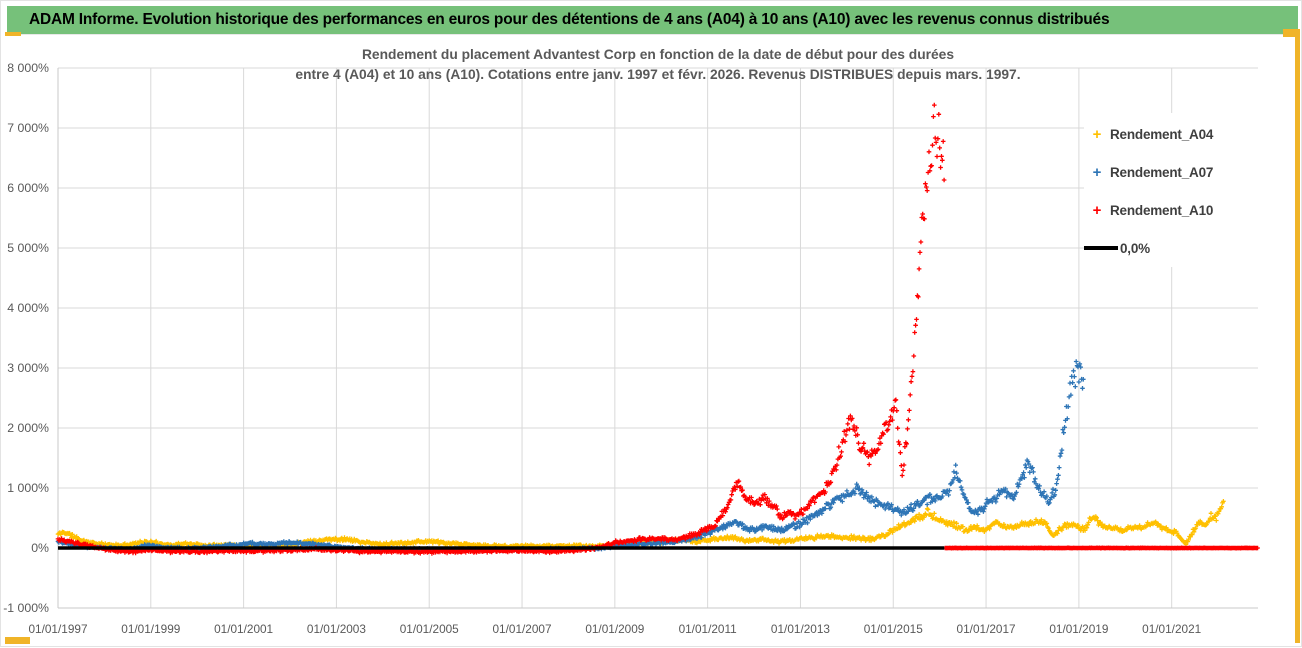 The height and width of the screenshot is (648, 1302). Describe the element at coordinates (28, 248) in the screenshot. I see `y-tick-label: 5 000%` at that location.